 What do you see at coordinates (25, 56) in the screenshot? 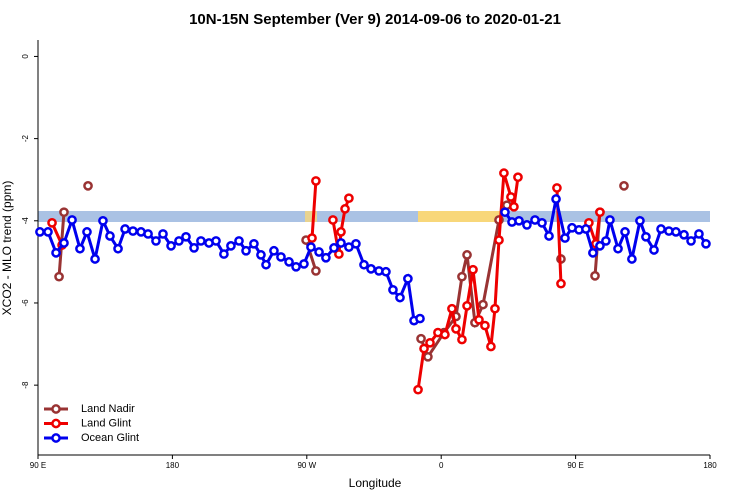
I see `y-tick-label: 0` at bounding box center [25, 56].